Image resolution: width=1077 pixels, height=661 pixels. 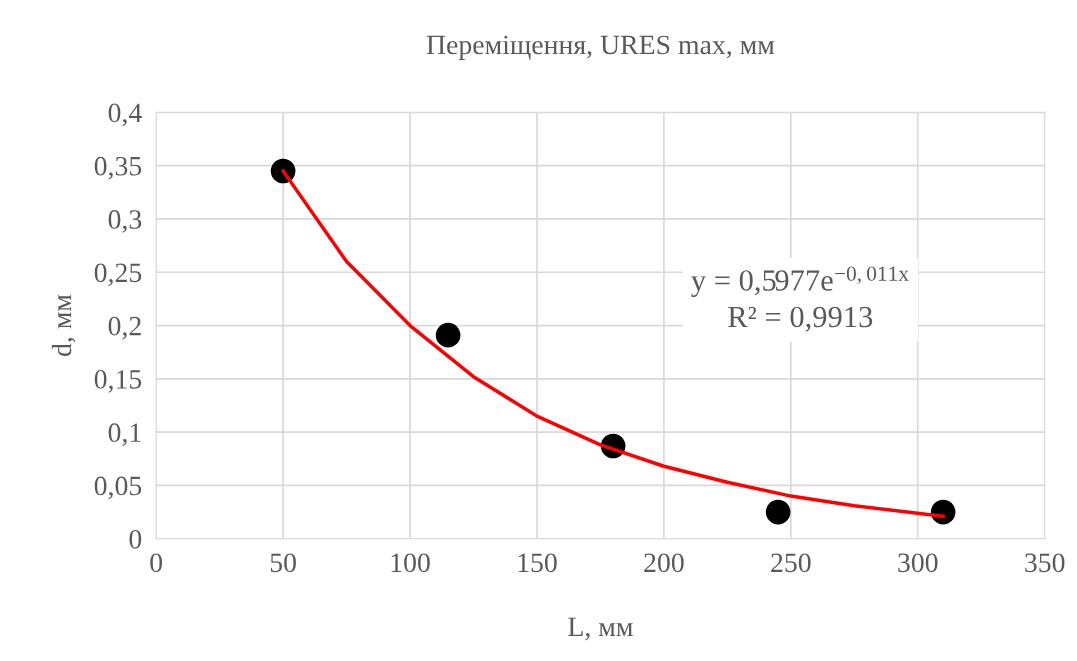 I want to click on y-tick-label: 0,2, so click(x=124, y=328).